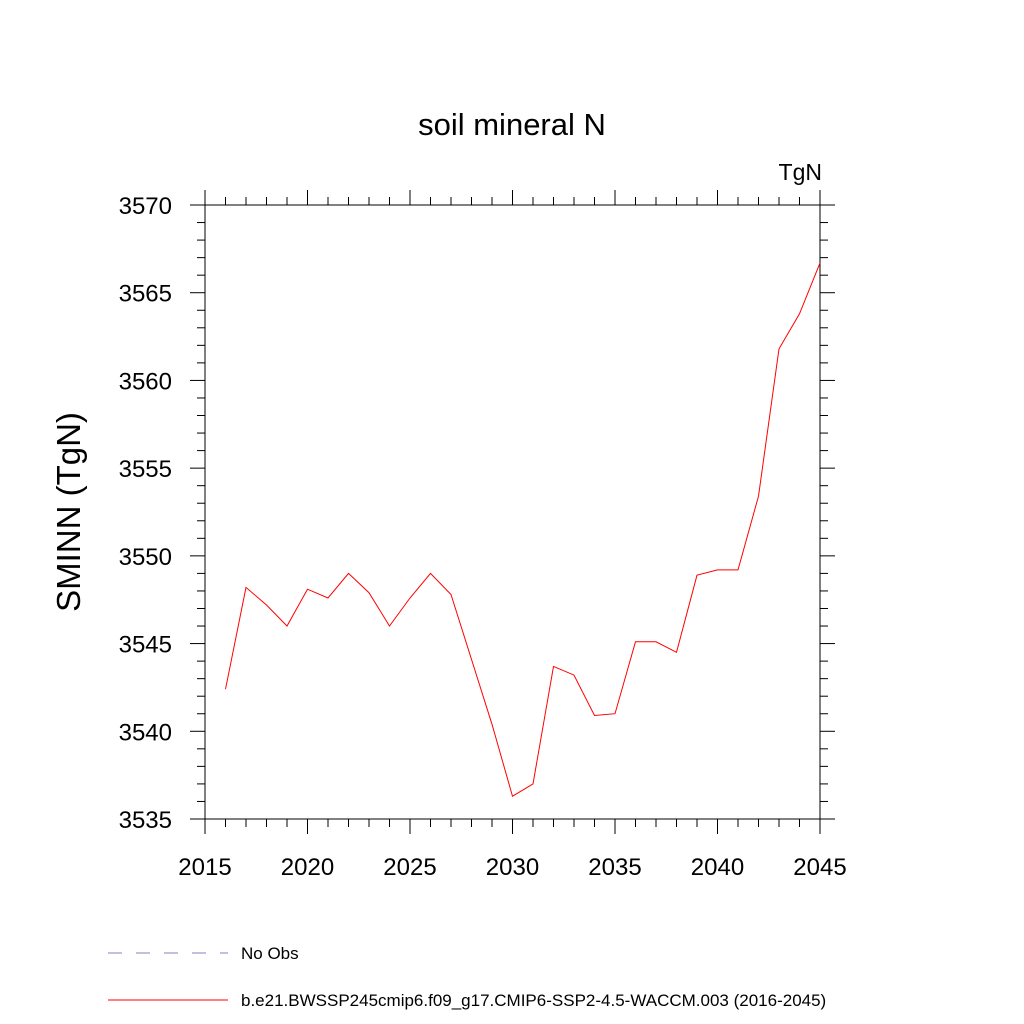  What do you see at coordinates (307, 867) in the screenshot?
I see `x-tick-label: 2020` at bounding box center [307, 867].